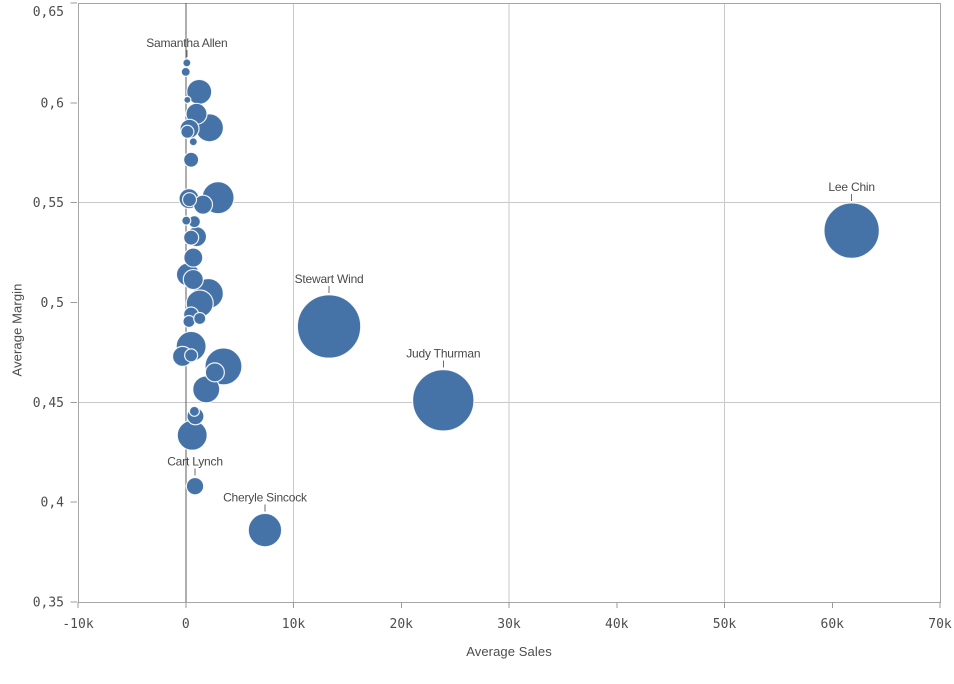 The image size is (954, 684). Describe the element at coordinates (48, 12) in the screenshot. I see `y-tick-label: 0,65` at that location.